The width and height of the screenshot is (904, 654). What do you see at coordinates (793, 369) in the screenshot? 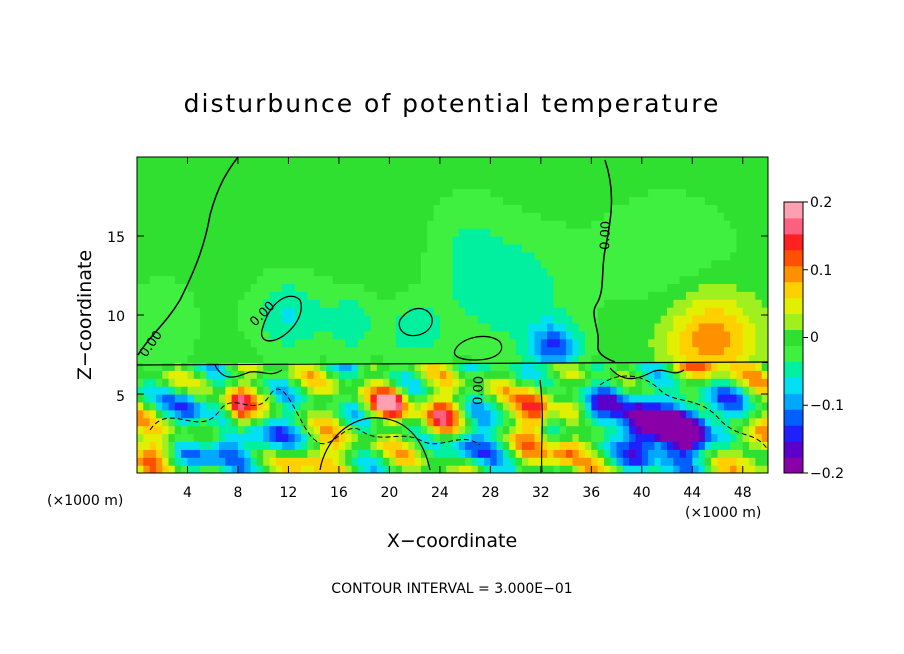
I see `colorbar-swatch` at bounding box center [793, 369].